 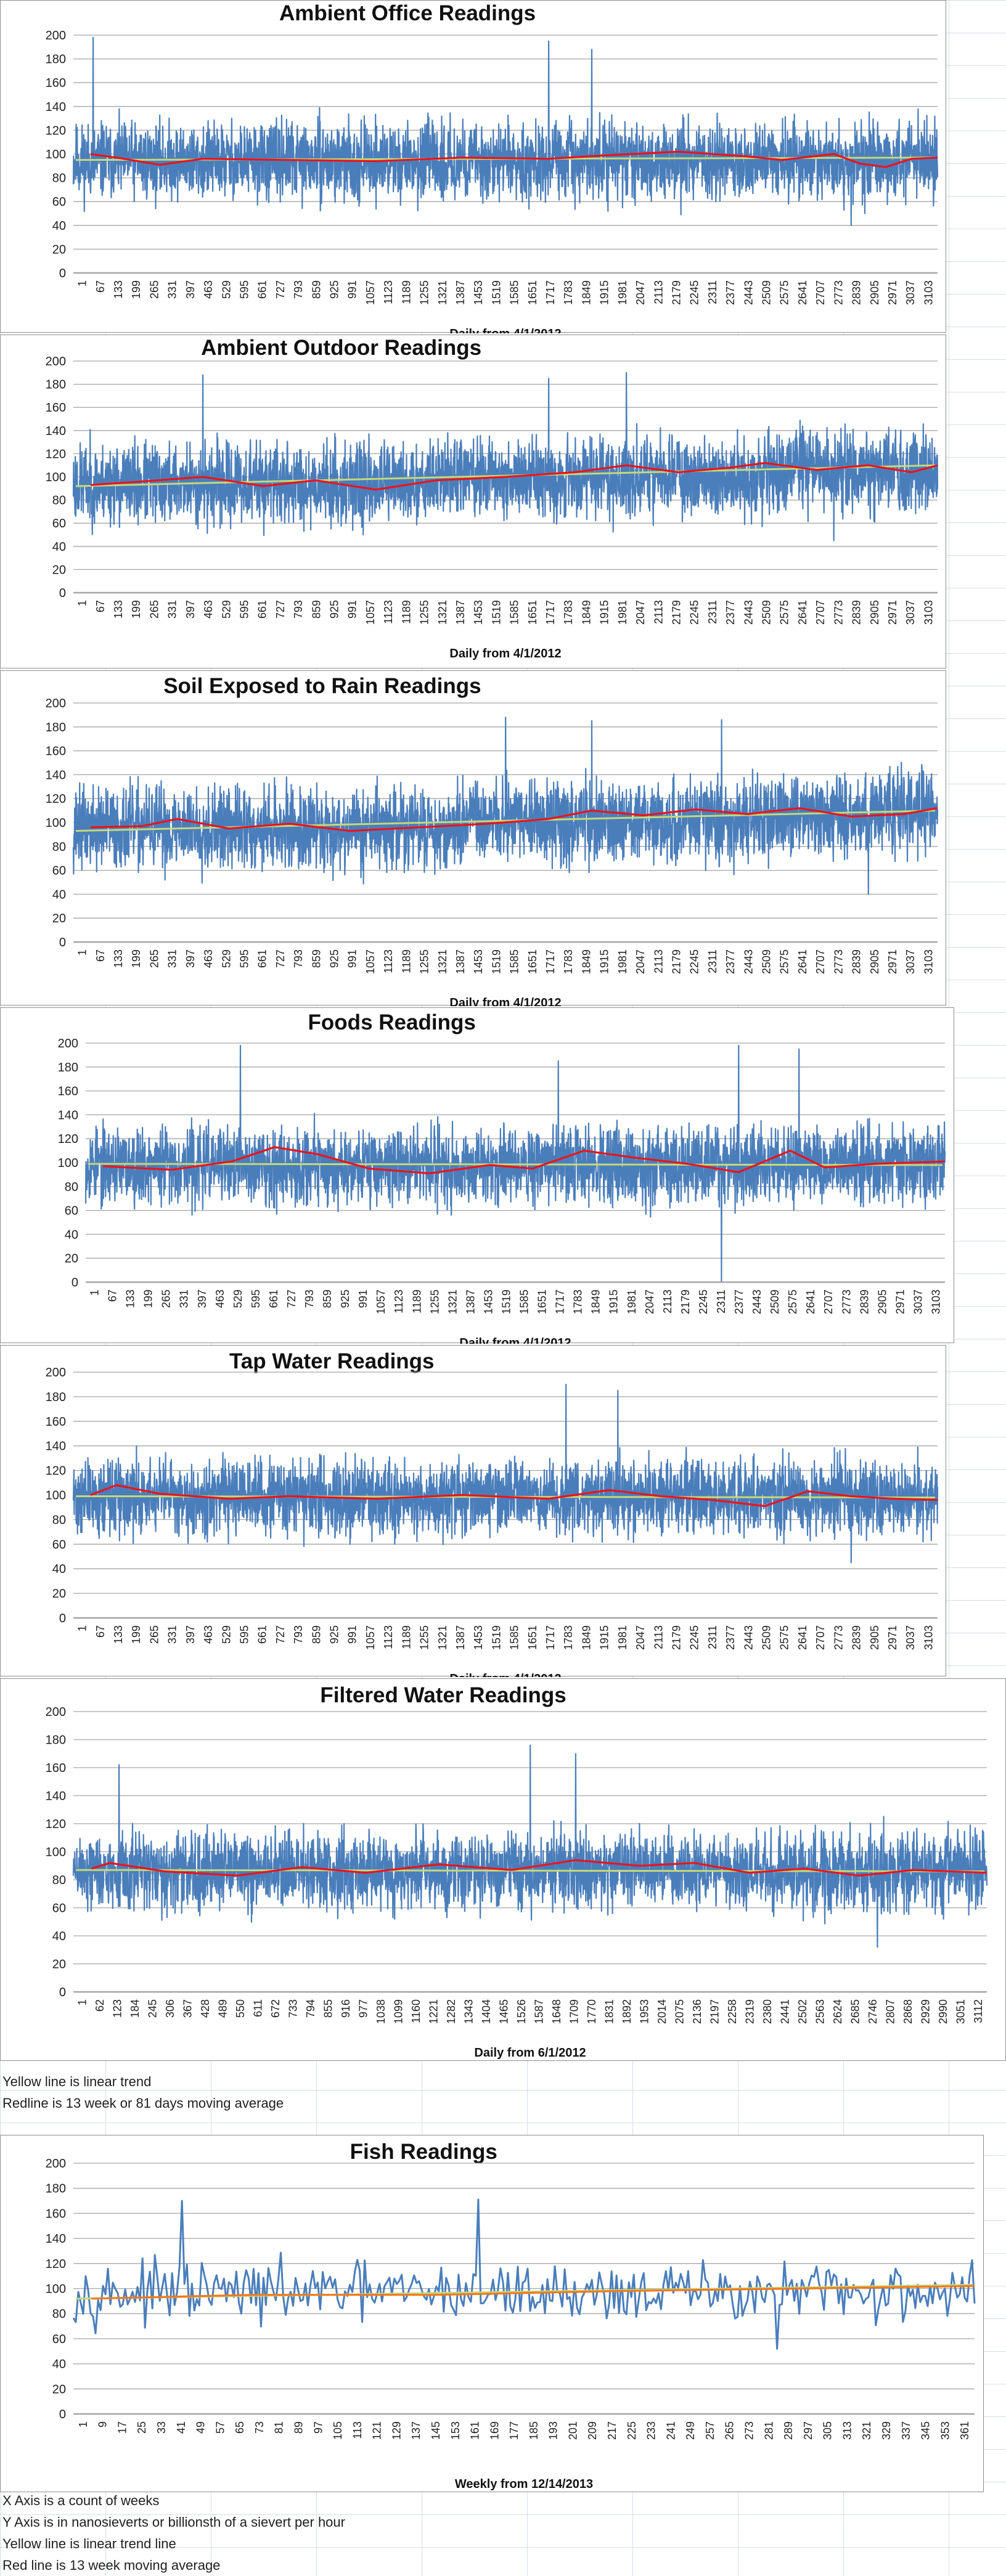 I want to click on x-tick-label: 145, so click(x=436, y=2430).